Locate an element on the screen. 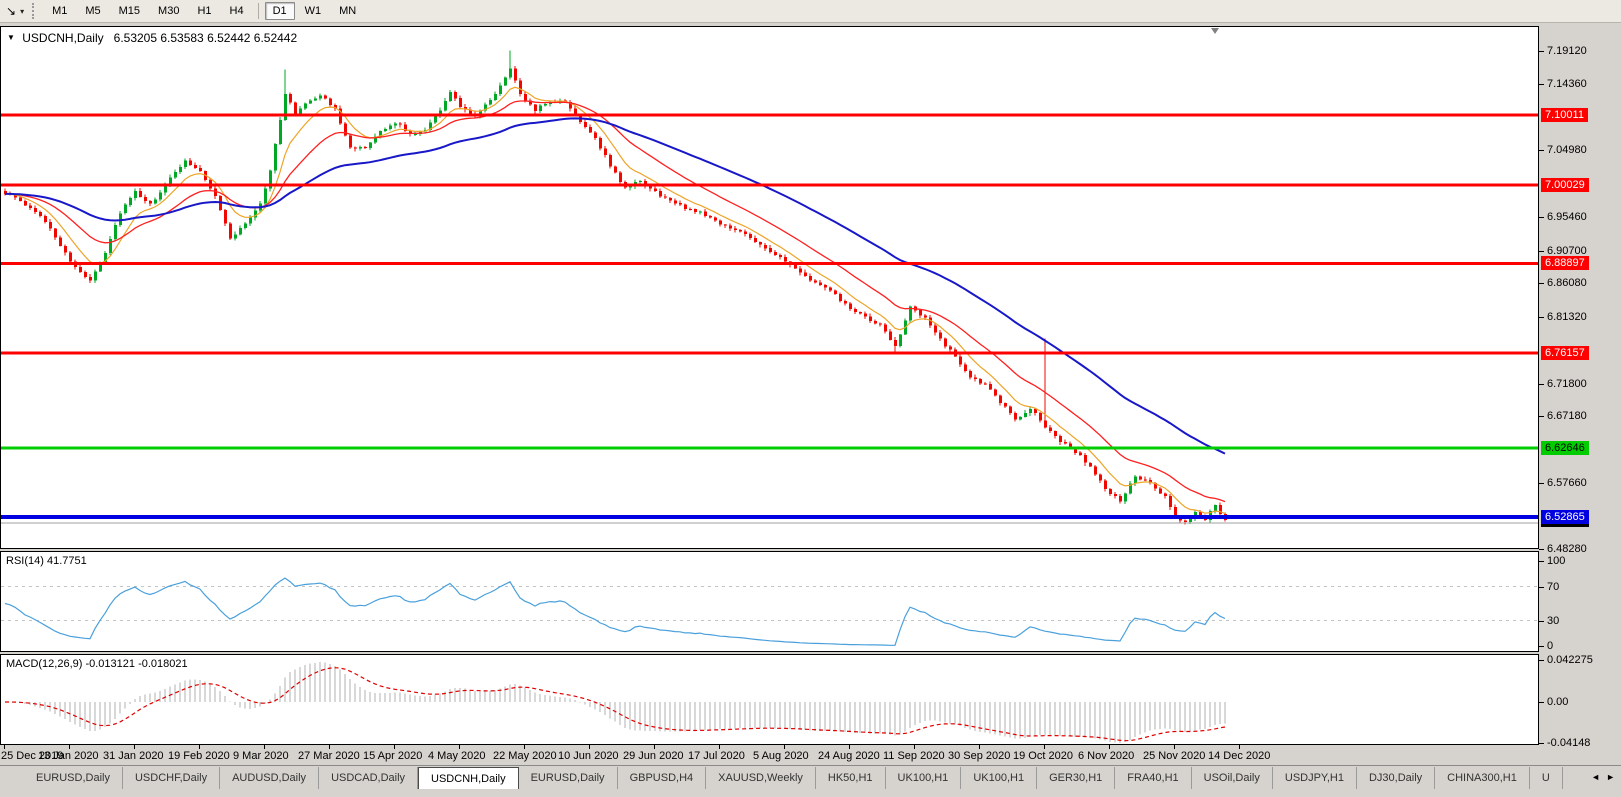 This screenshot has height=797, width=1621. macd-axis-tick is located at coordinates (1541, 660).